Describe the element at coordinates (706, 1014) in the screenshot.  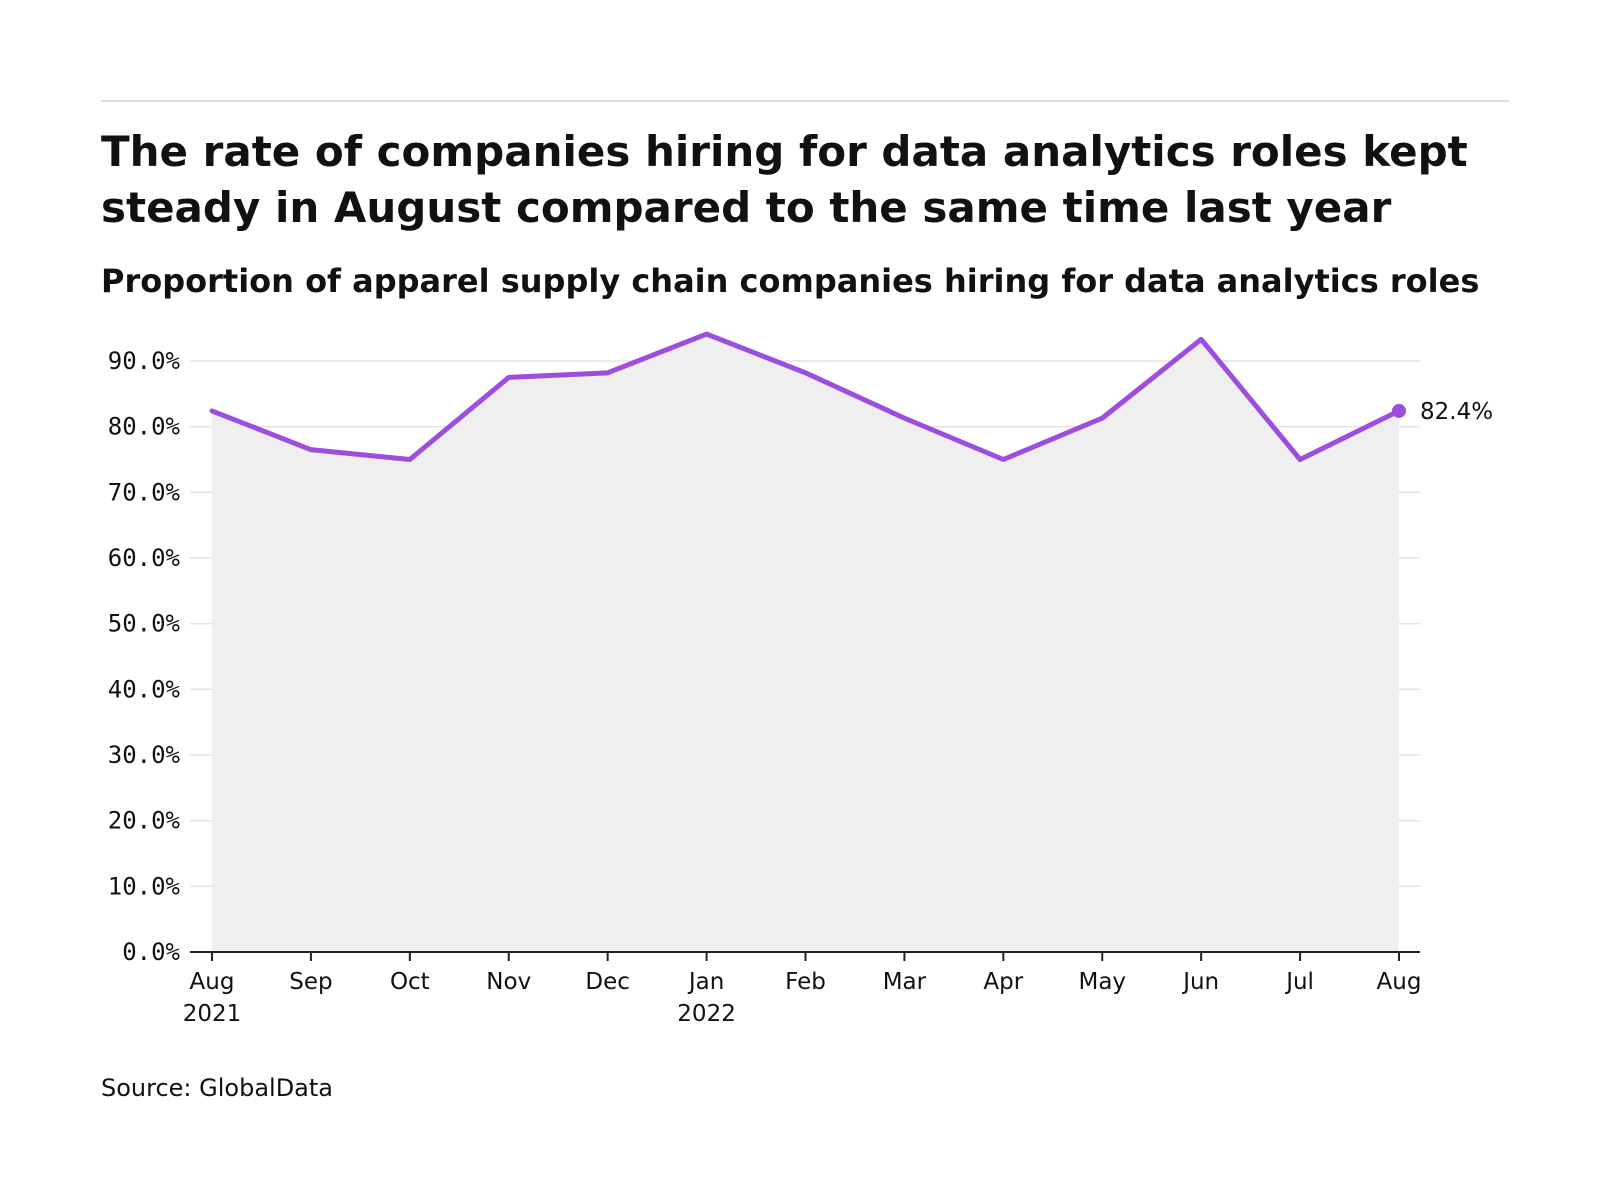
I see `x-tick-year-label: 2022` at that location.